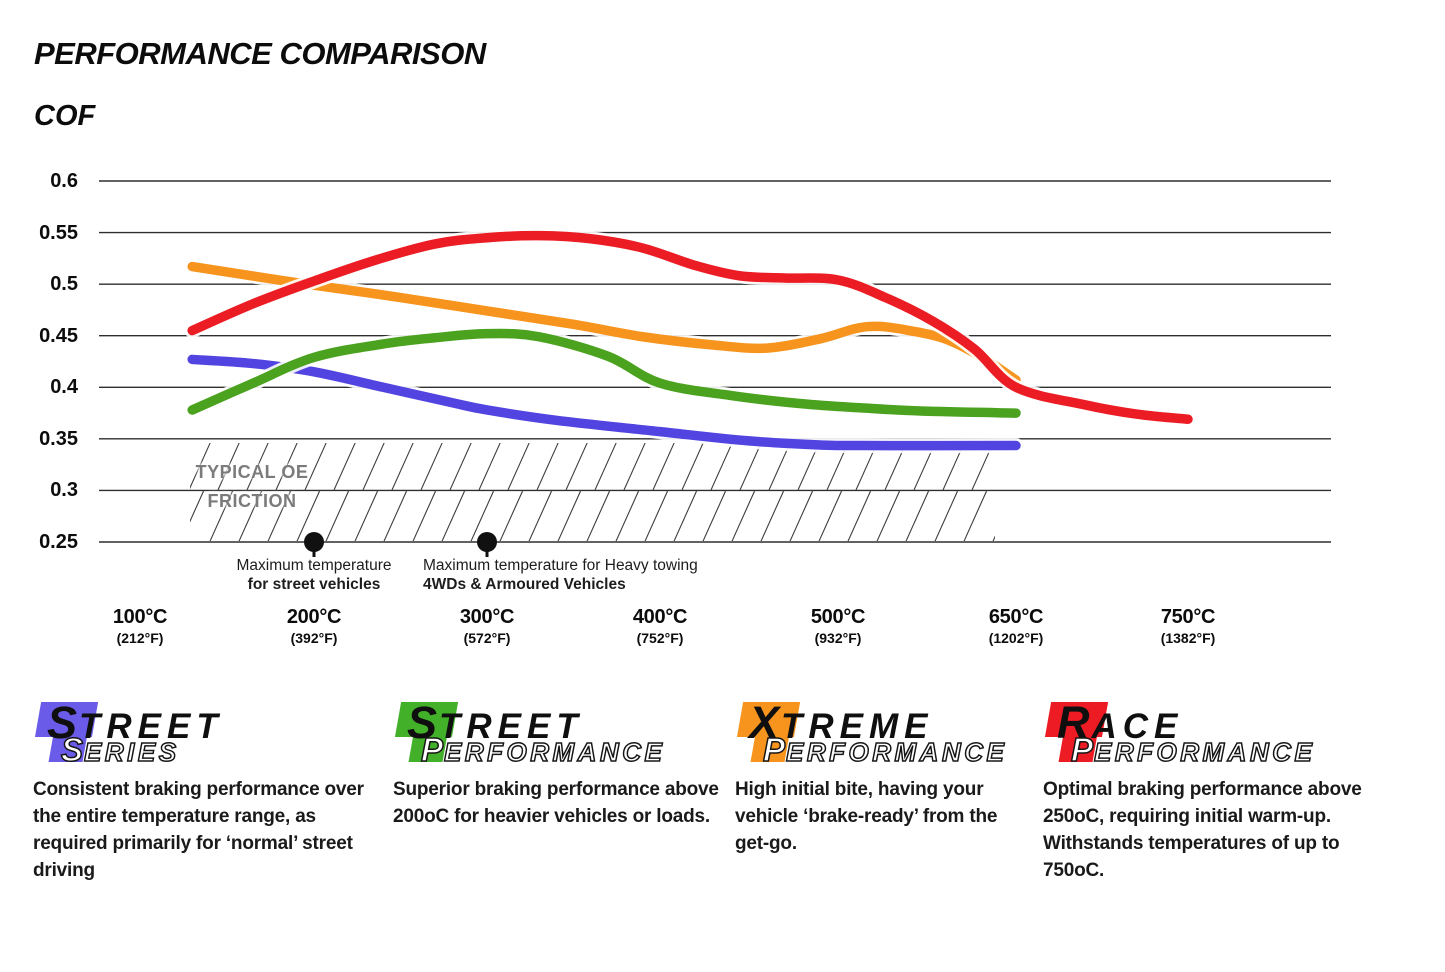  I want to click on y-axis-tick-label: 0.55, so click(58, 232).